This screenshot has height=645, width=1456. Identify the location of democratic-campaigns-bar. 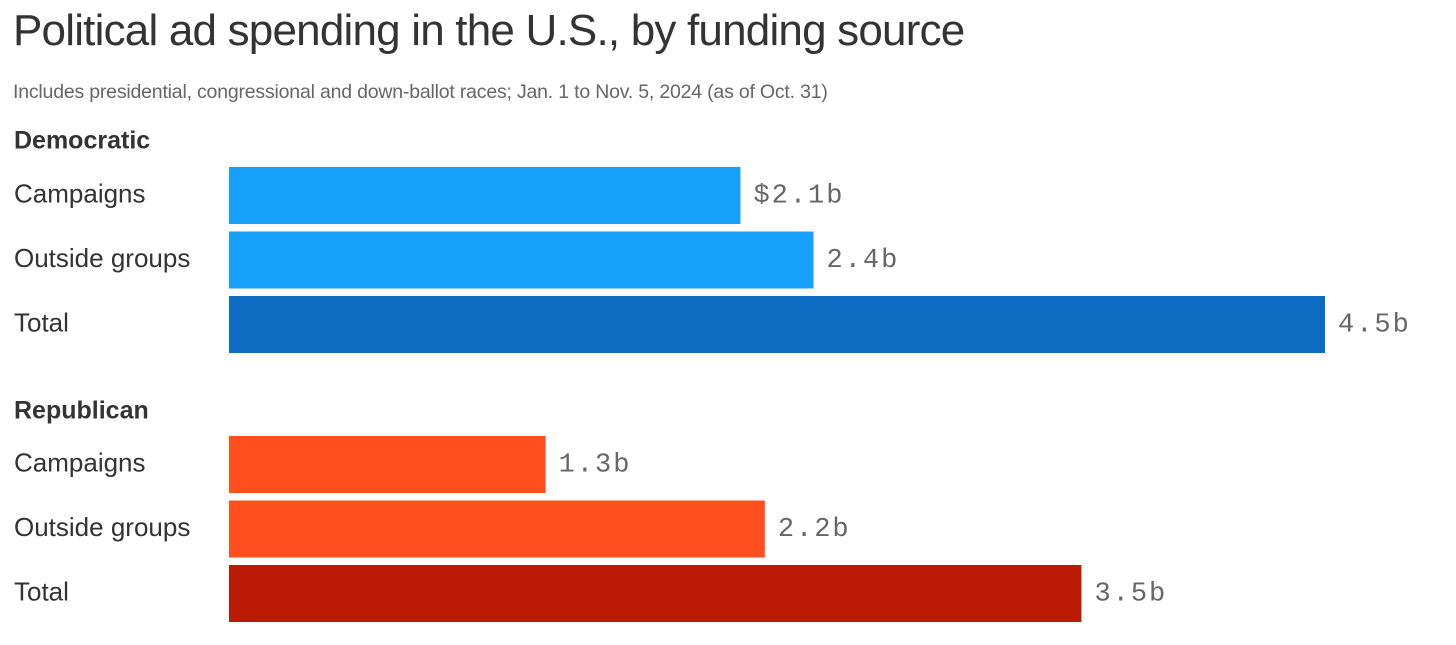
(485, 195).